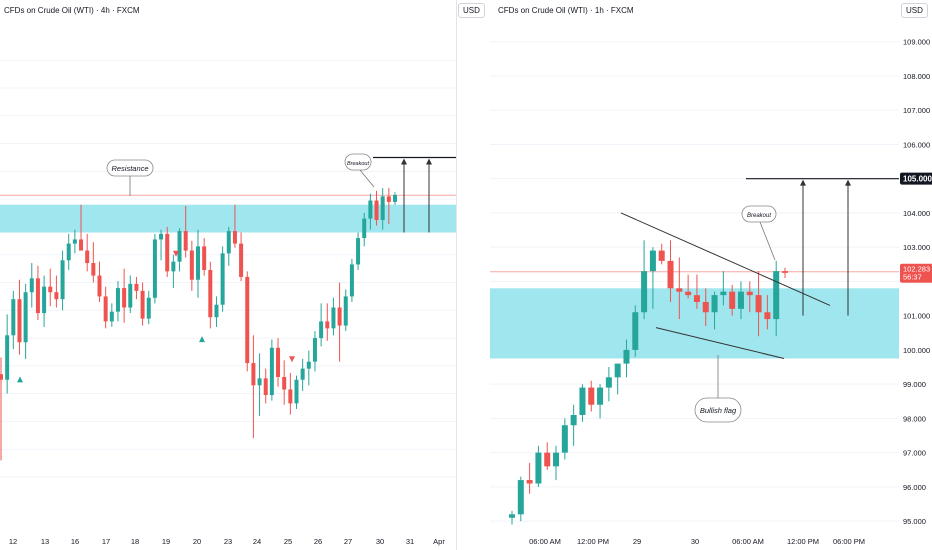  Describe the element at coordinates (106, 541) in the screenshot. I see `x-tick-label: 17` at that location.